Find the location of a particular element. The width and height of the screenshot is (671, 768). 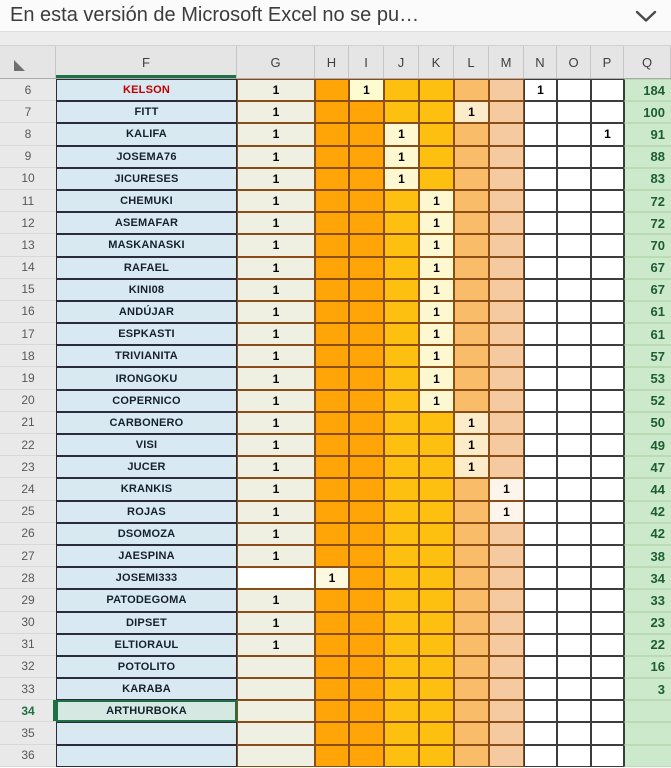

cell-N13 is located at coordinates (540, 245).